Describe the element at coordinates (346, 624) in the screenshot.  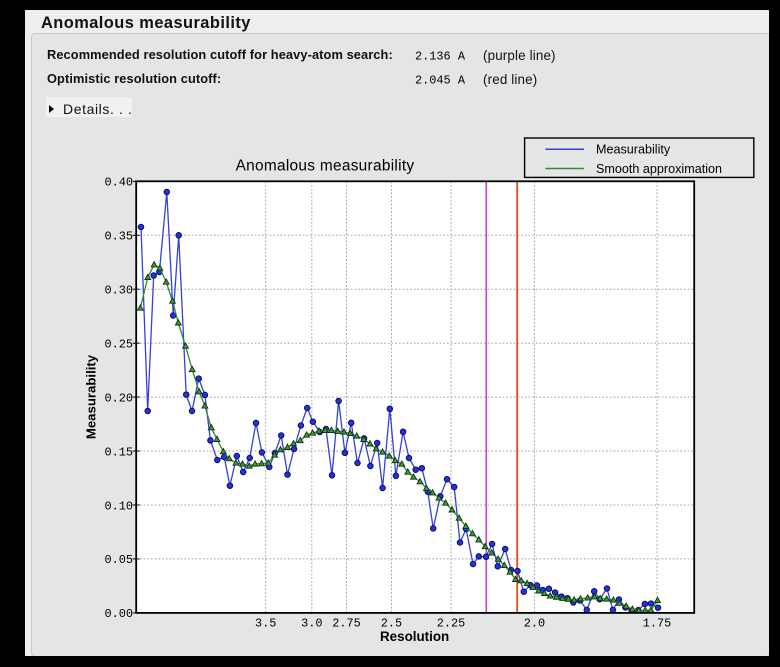
I see `svg-text: 2.75` at that location.